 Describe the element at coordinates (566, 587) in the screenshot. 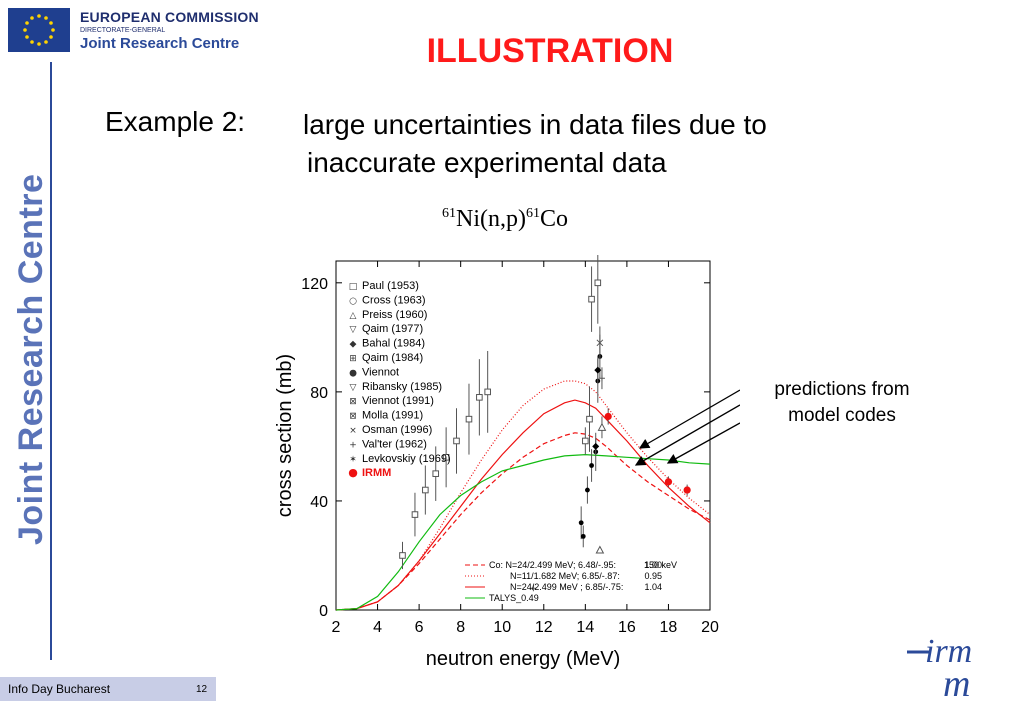

I see `curve-legend-label: N=24/2.499 MeV ; 6.85/-.75:` at that location.